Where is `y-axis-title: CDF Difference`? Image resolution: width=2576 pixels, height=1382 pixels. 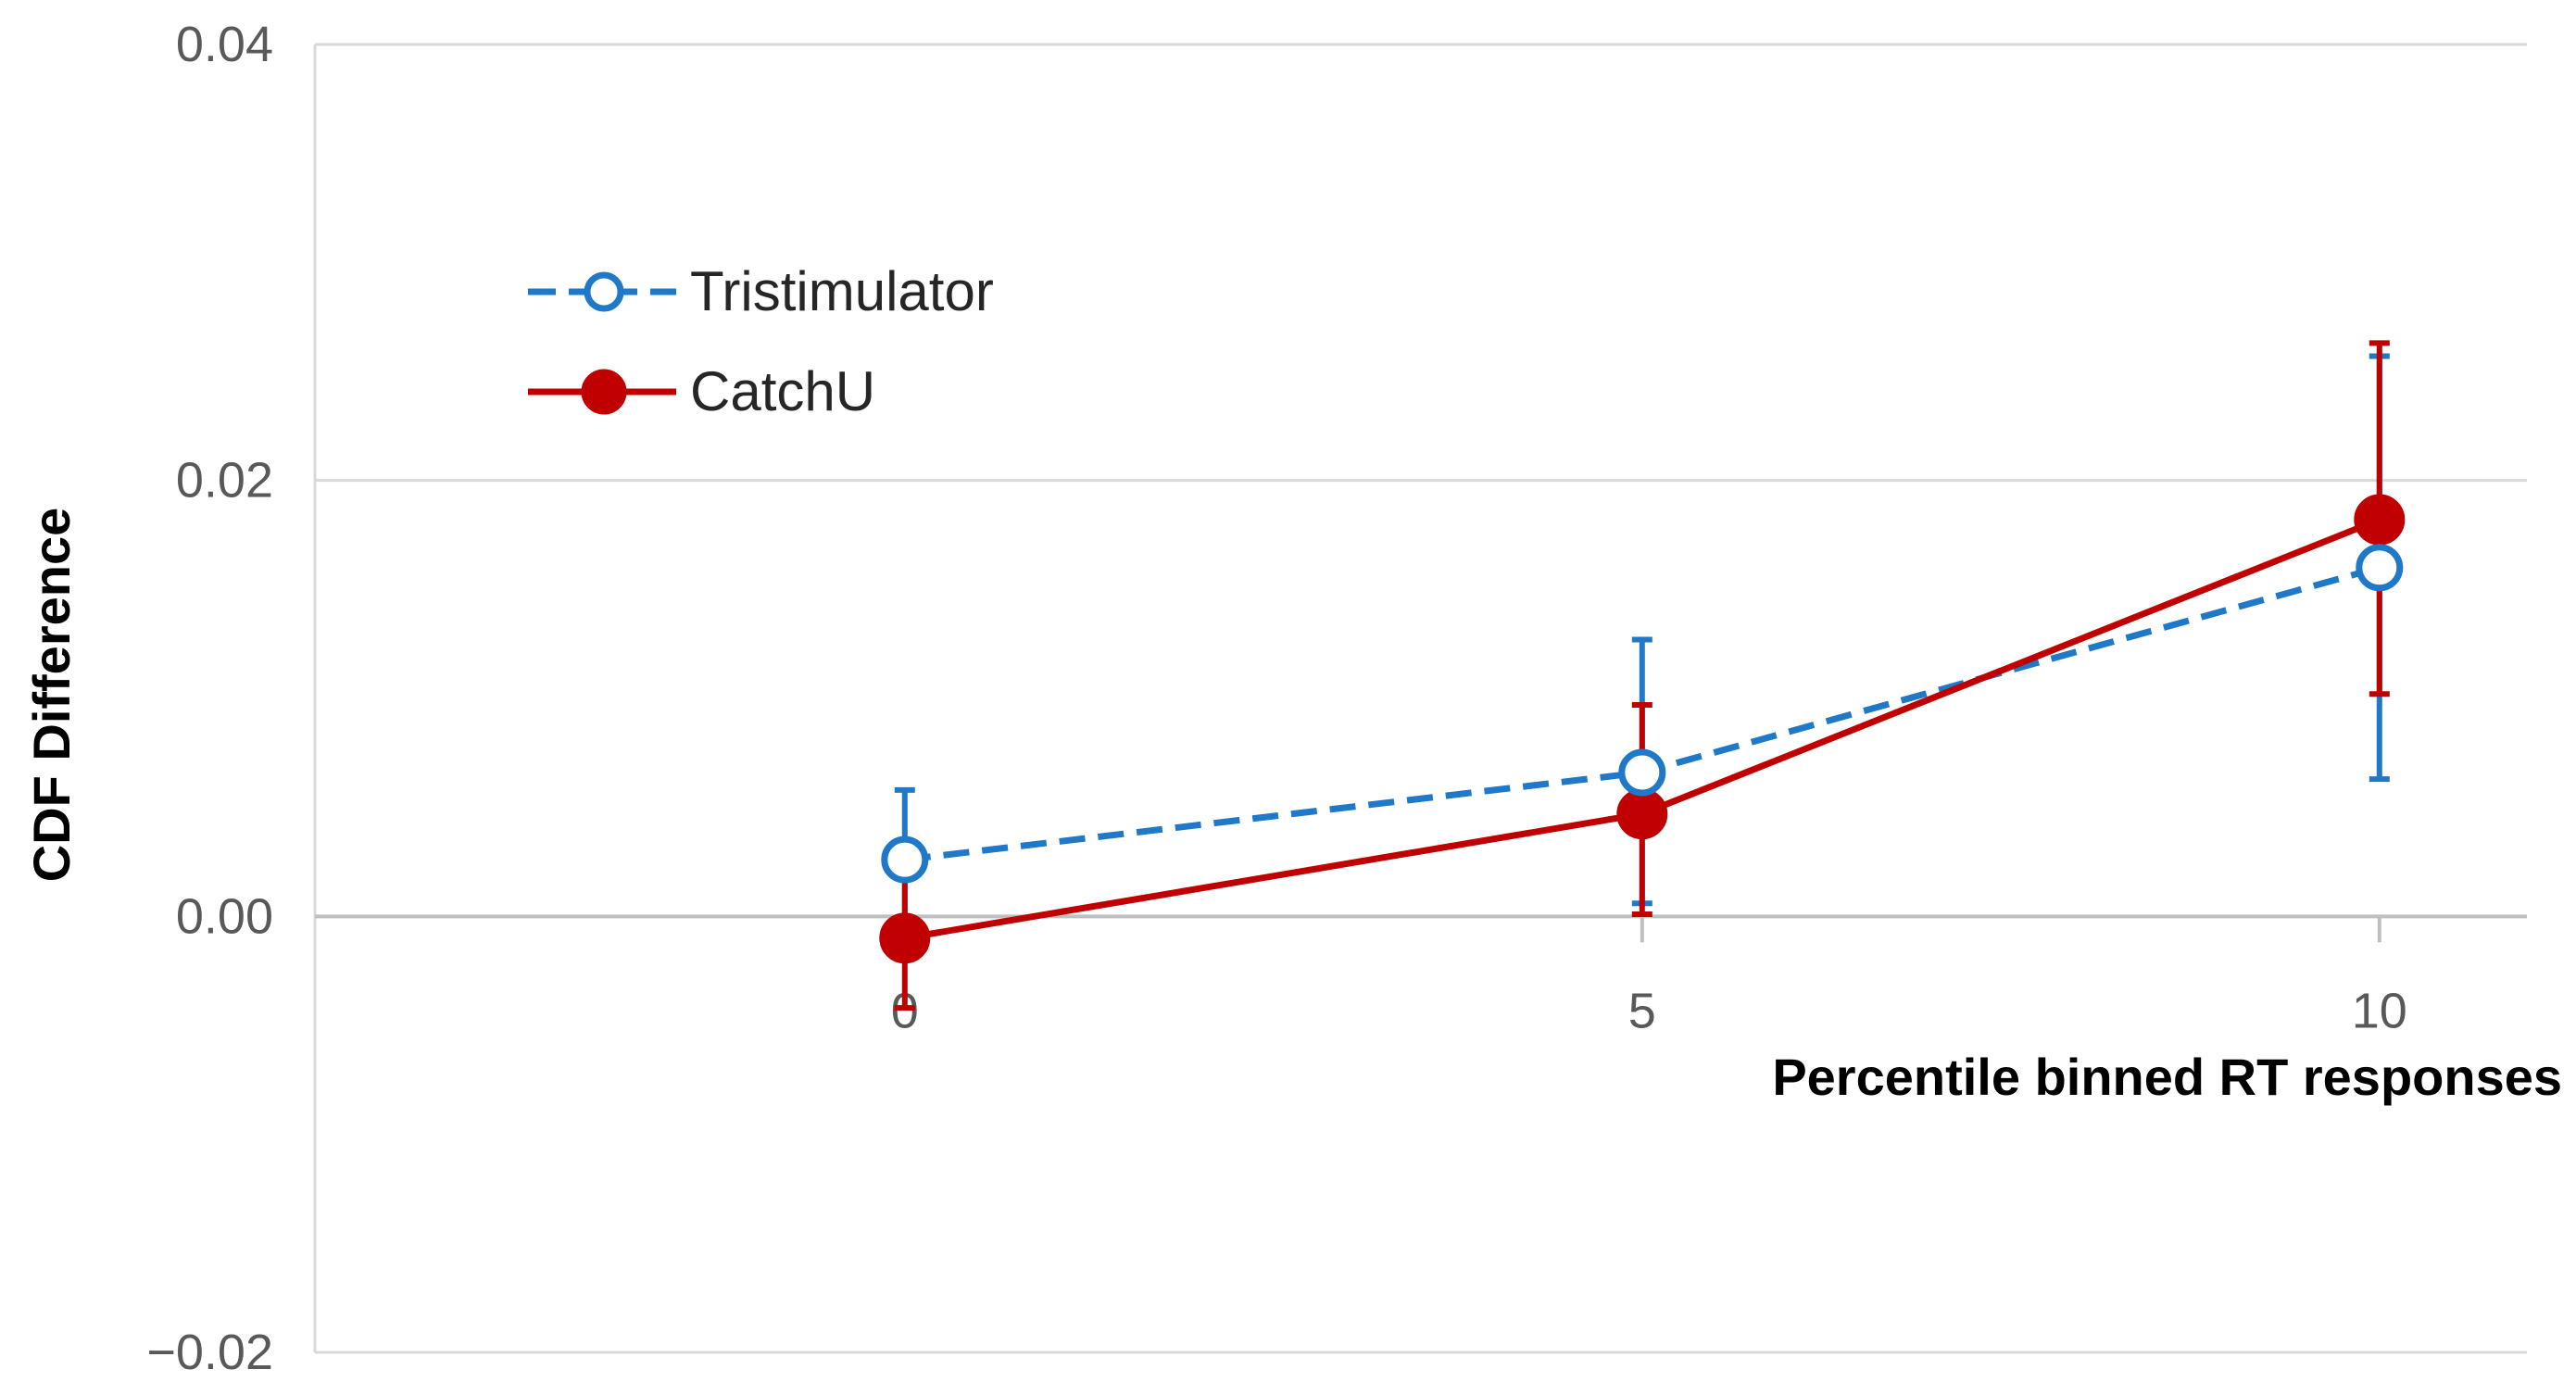 y-axis-title: CDF Difference is located at coordinates (51, 695).